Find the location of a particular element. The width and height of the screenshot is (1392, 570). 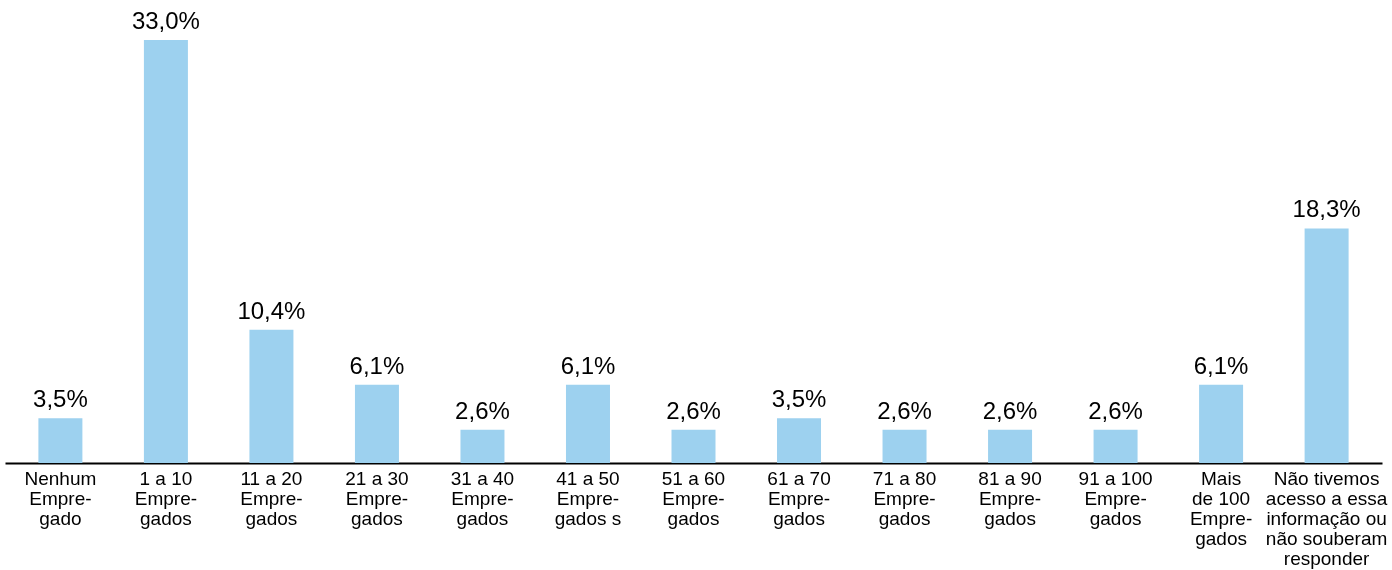

x-tick-label: 61 a 70 Empre- gados is located at coordinates (799, 498).